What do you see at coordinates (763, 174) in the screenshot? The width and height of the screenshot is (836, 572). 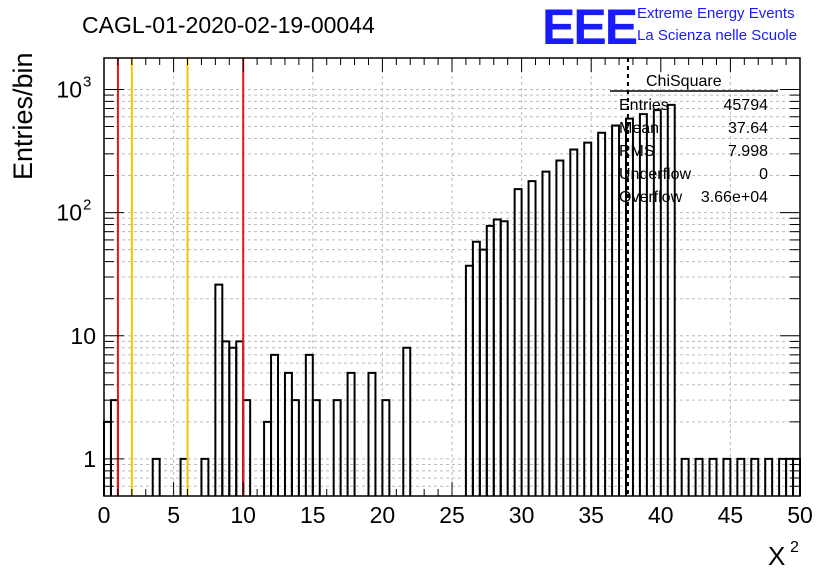 I see `stats-value: 0` at bounding box center [763, 174].